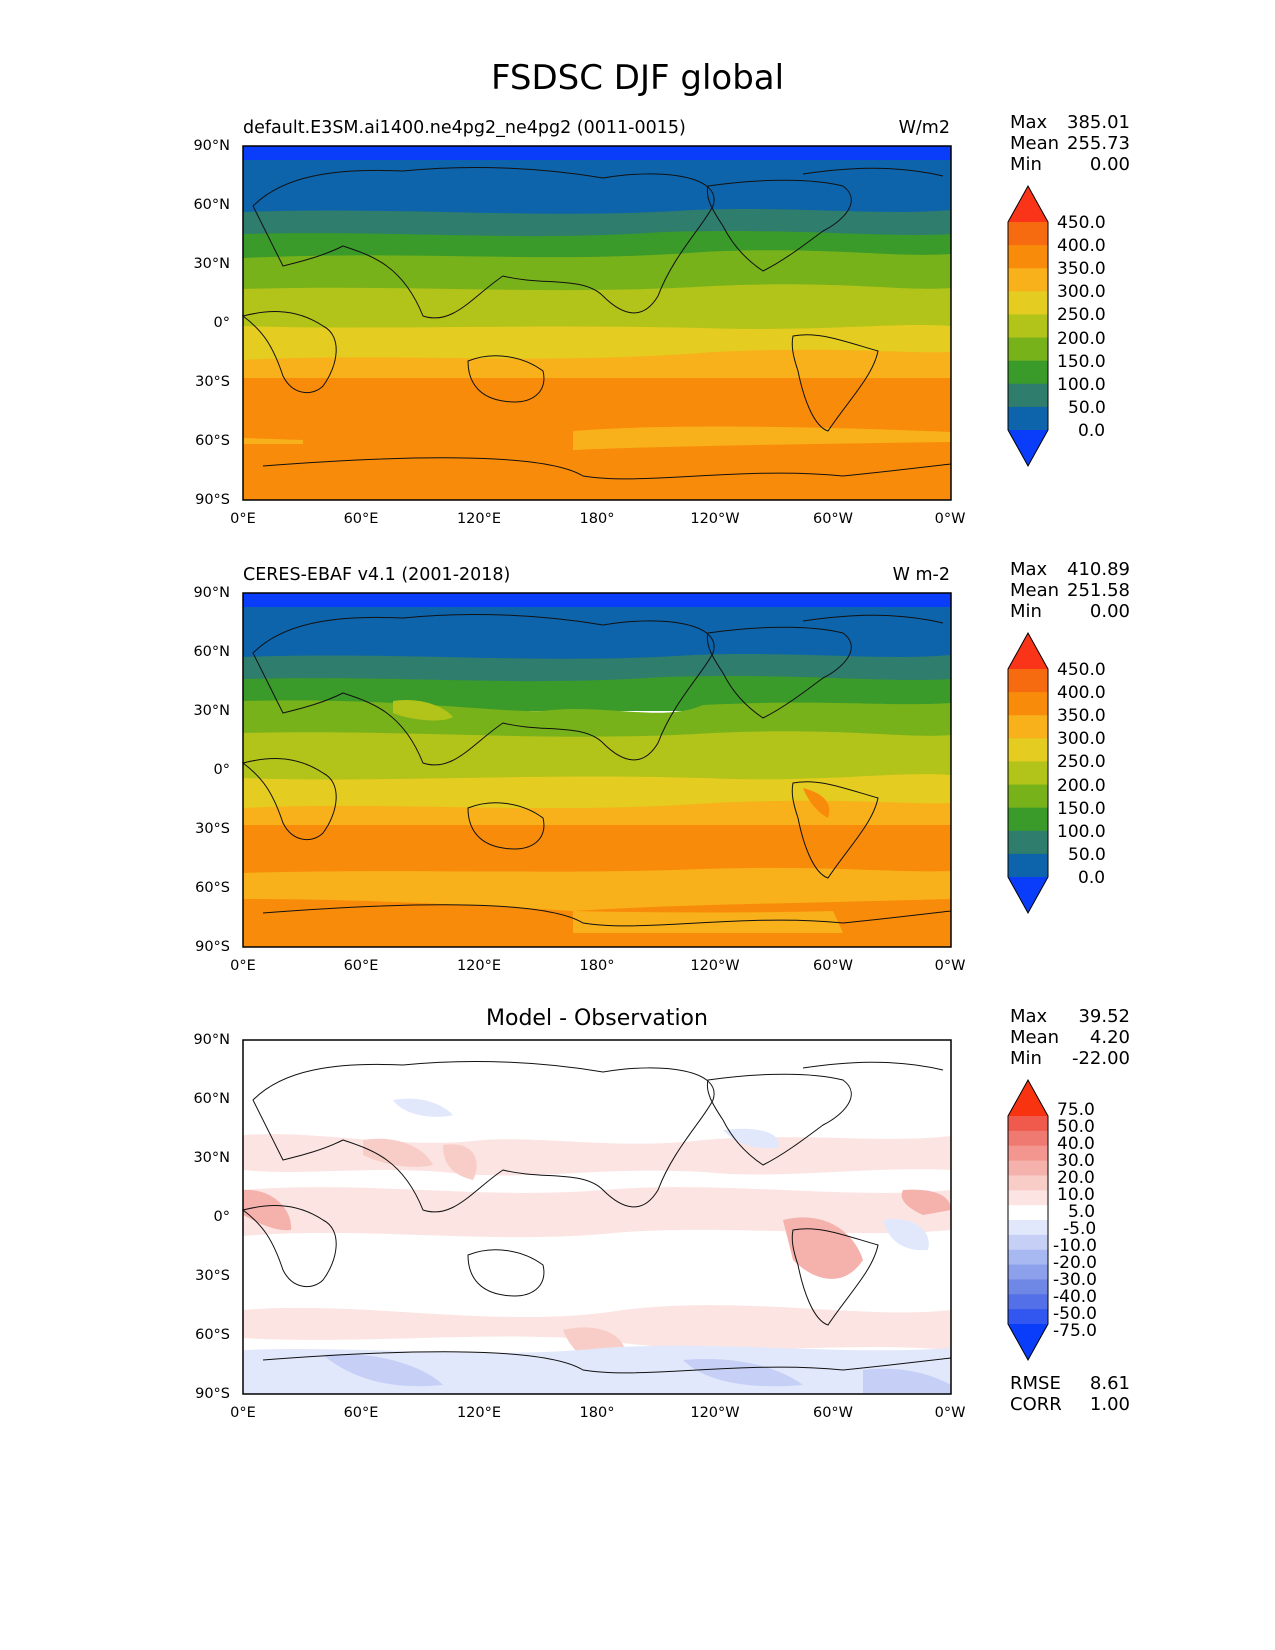 The image size is (1275, 1650). What do you see at coordinates (377, 575) in the screenshot?
I see `panel-2-title-left: CERES-EBAF v4.1 (2001-2018)` at bounding box center [377, 575].